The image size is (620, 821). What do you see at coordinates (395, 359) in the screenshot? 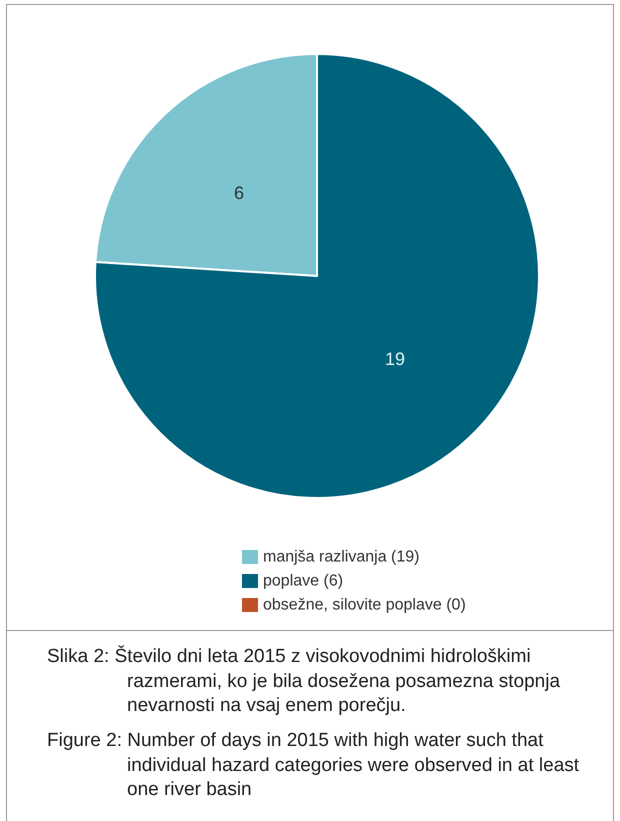
I see `data-label: 19` at bounding box center [395, 359].